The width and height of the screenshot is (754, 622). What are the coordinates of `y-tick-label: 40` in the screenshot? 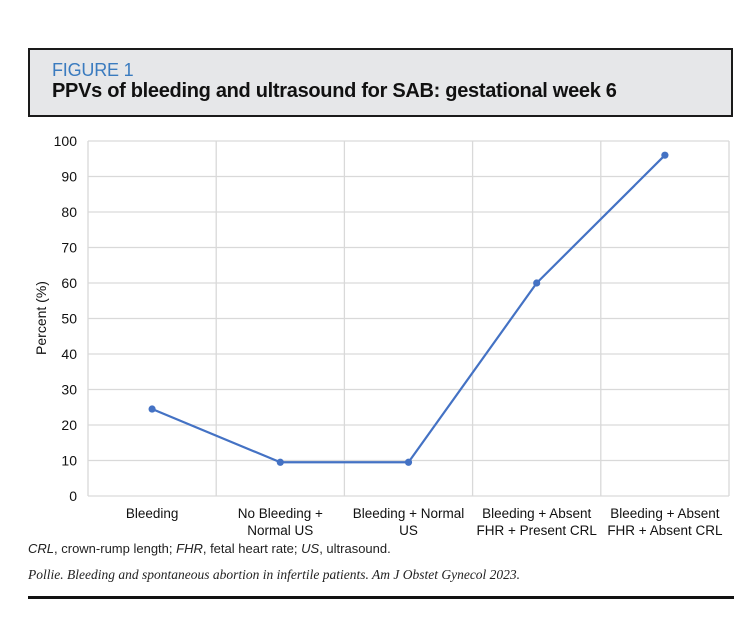 It's located at (69, 354).